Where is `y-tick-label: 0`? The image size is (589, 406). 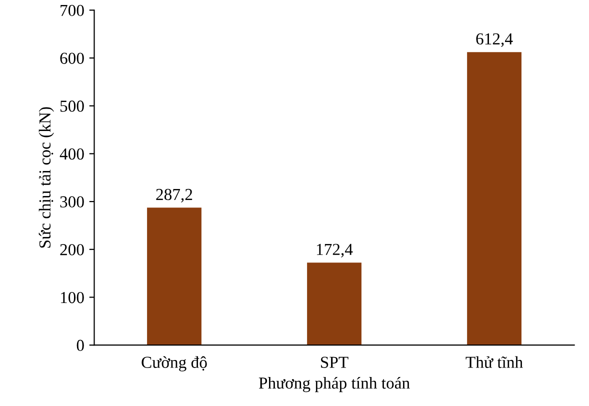 y-tick-label: 0 is located at coordinates (80, 346).